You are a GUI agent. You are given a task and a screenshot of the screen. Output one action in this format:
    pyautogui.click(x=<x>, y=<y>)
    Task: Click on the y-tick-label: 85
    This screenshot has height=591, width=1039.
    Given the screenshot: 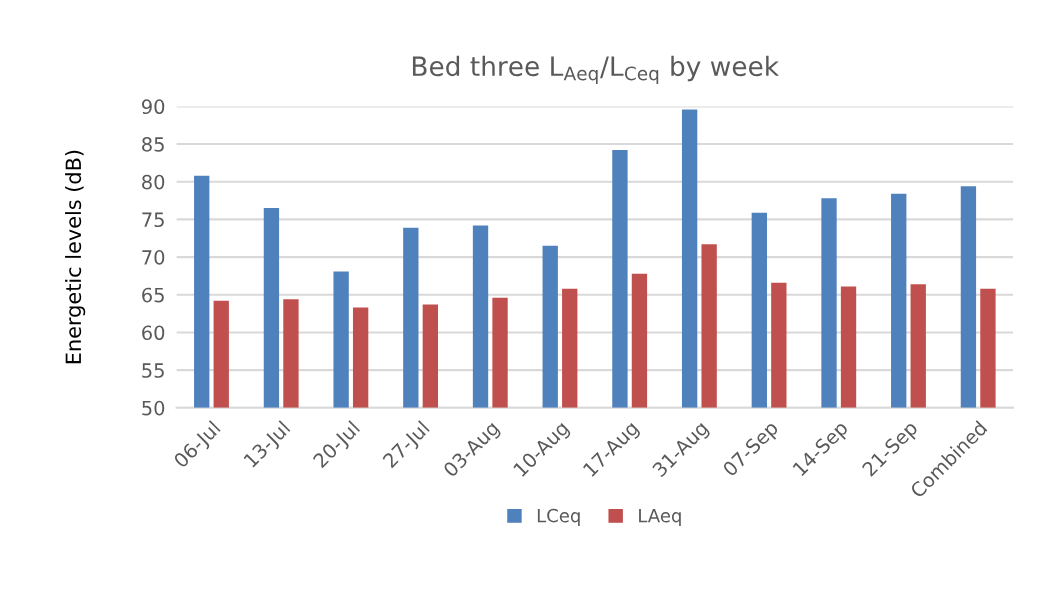 What is the action you would take?
    pyautogui.click(x=153, y=144)
    